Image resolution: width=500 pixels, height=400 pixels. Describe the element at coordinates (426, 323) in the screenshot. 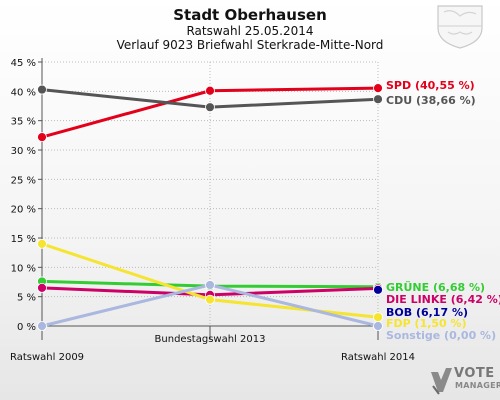

I see `series-end-label: FDP (1,50 %)` at that location.